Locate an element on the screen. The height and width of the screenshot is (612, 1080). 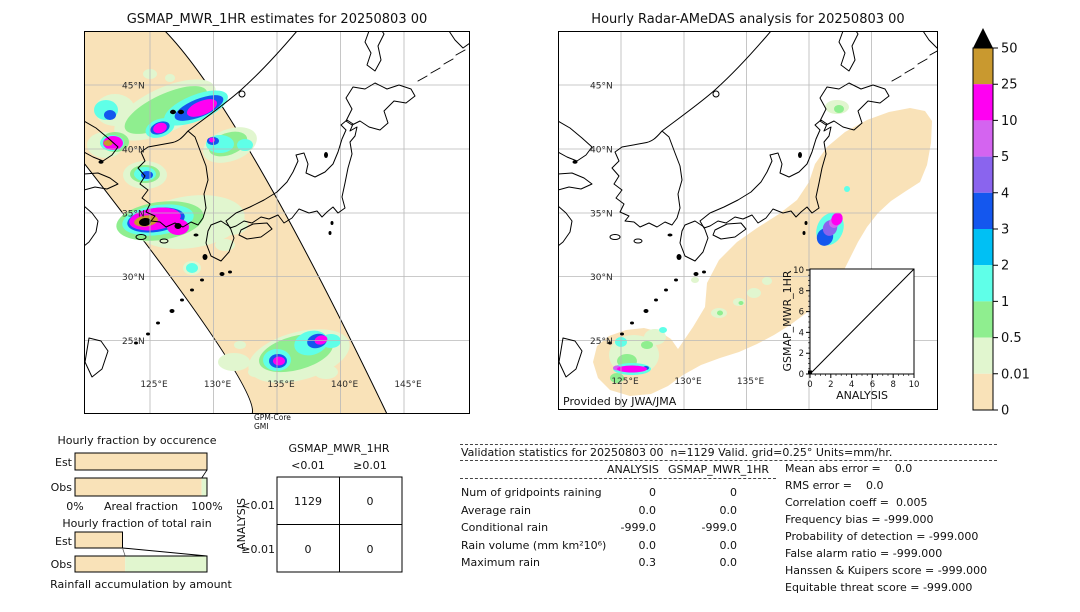
svg-text: 35°N is located at coordinates (601, 215).